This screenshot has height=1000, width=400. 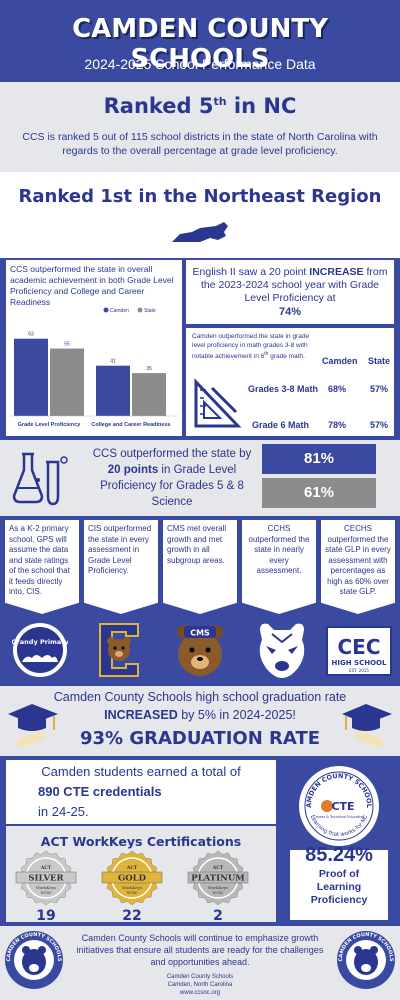 I want to click on legend-label: Camden, so click(x=119, y=311).